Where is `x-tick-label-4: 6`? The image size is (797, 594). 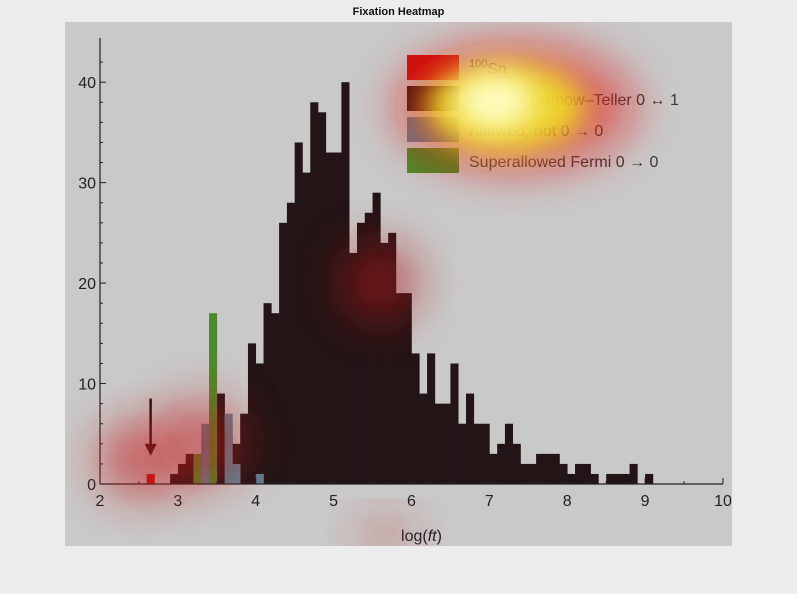 x-tick-label-4: 6 is located at coordinates (411, 501).